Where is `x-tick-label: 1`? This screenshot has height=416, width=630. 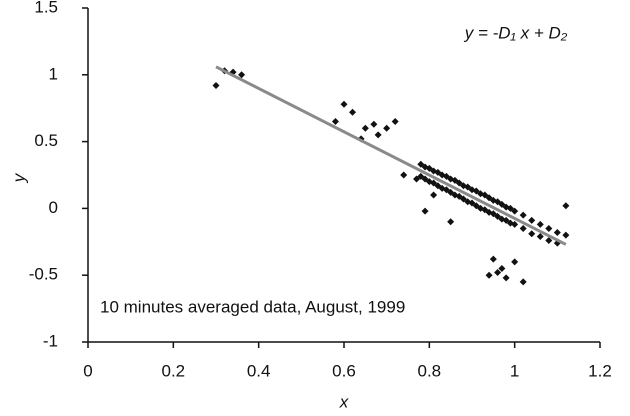 x-tick-label: 1 is located at coordinates (514, 370).